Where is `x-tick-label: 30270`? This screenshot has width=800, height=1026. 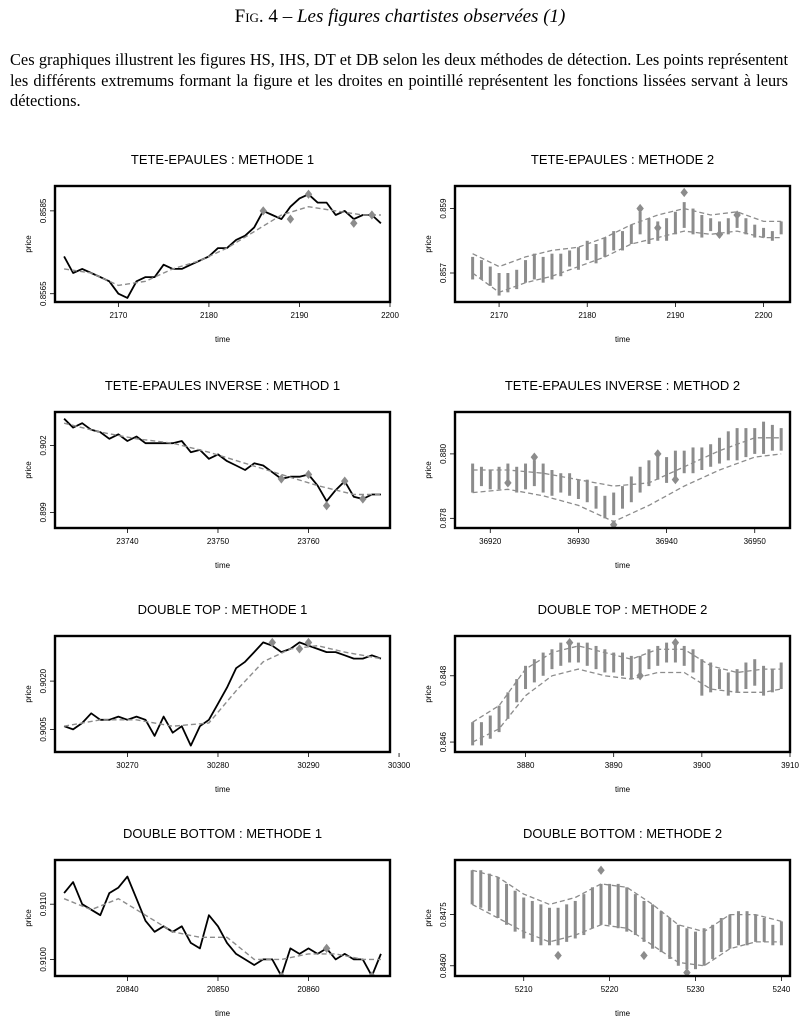
x-tick-label: 30270 is located at coordinates (127, 765).